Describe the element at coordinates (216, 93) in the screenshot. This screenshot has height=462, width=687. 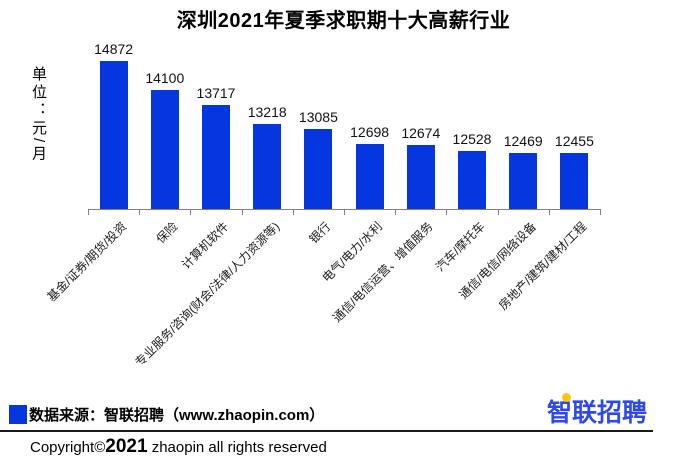
I see `bar-value-label: 13717` at that location.